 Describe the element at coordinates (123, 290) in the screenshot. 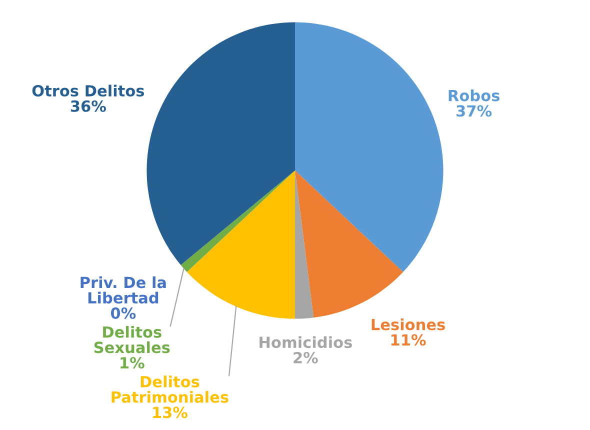

I see `category-label: Priv. De la Libertad` at that location.